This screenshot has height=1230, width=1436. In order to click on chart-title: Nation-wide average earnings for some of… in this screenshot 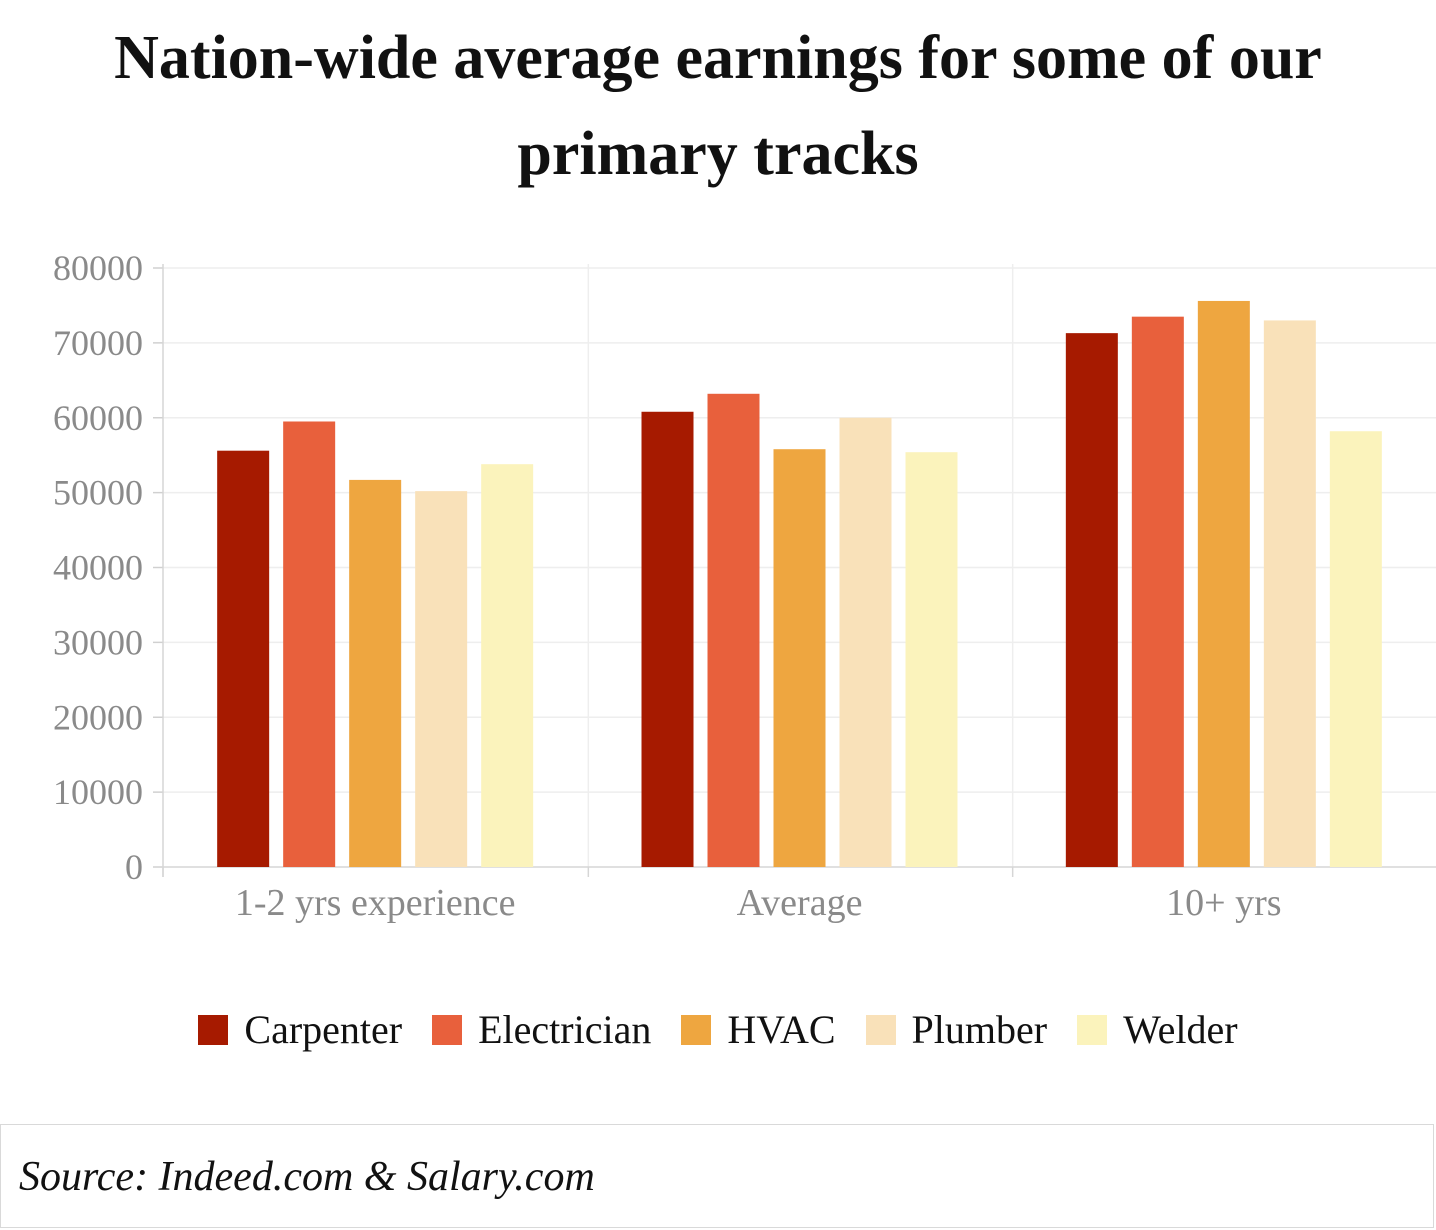, I will do `click(718, 106)`.